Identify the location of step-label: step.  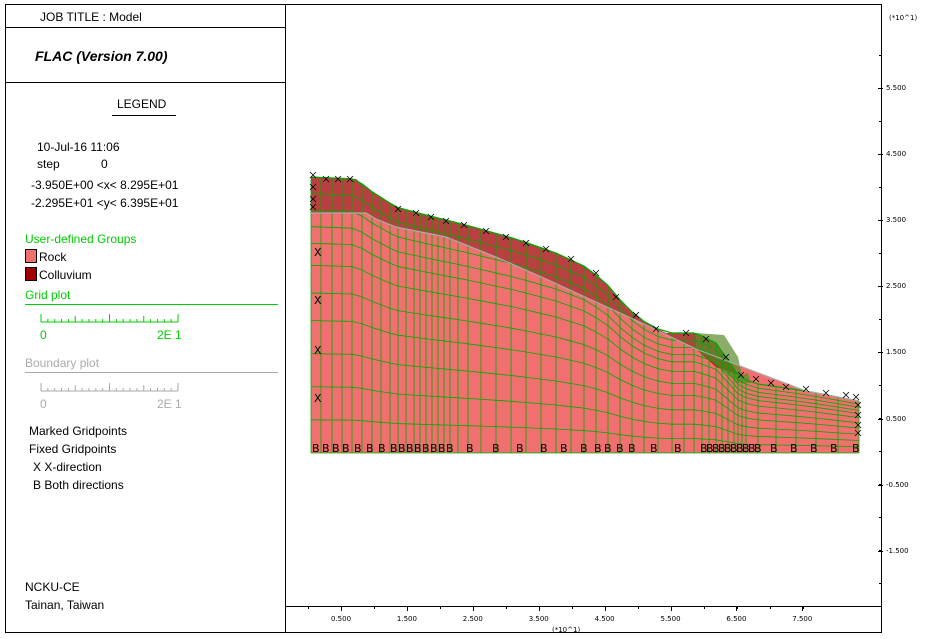
(48, 164).